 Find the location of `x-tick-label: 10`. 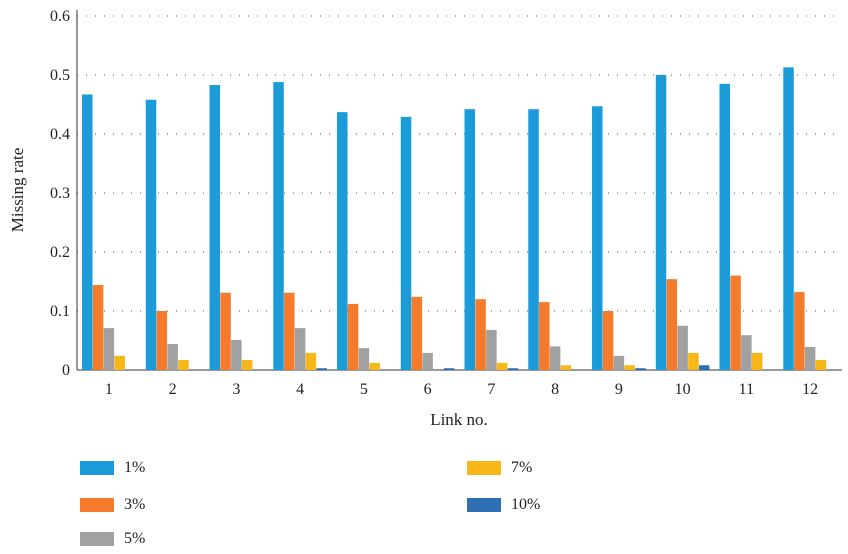

x-tick-label: 10 is located at coordinates (683, 389).